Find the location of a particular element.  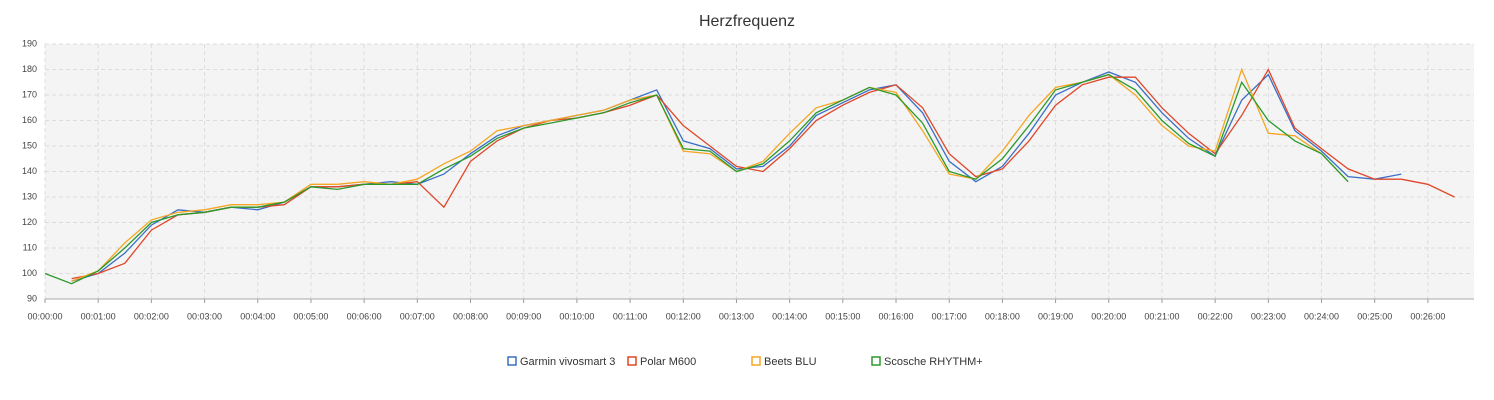

x-tick-label: 00:11:00 is located at coordinates (630, 316).